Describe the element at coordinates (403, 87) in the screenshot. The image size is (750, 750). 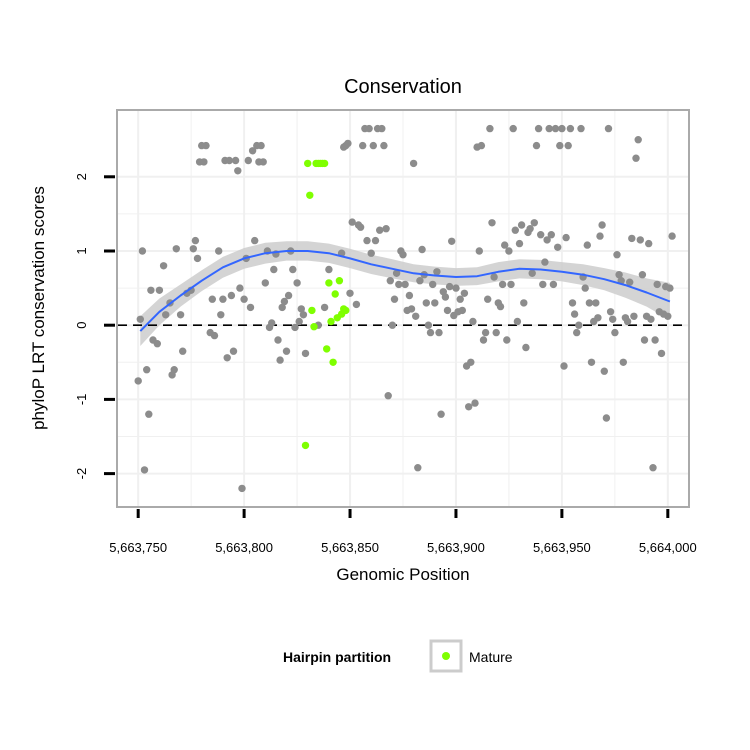
I see `chart-title: Conservation` at that location.